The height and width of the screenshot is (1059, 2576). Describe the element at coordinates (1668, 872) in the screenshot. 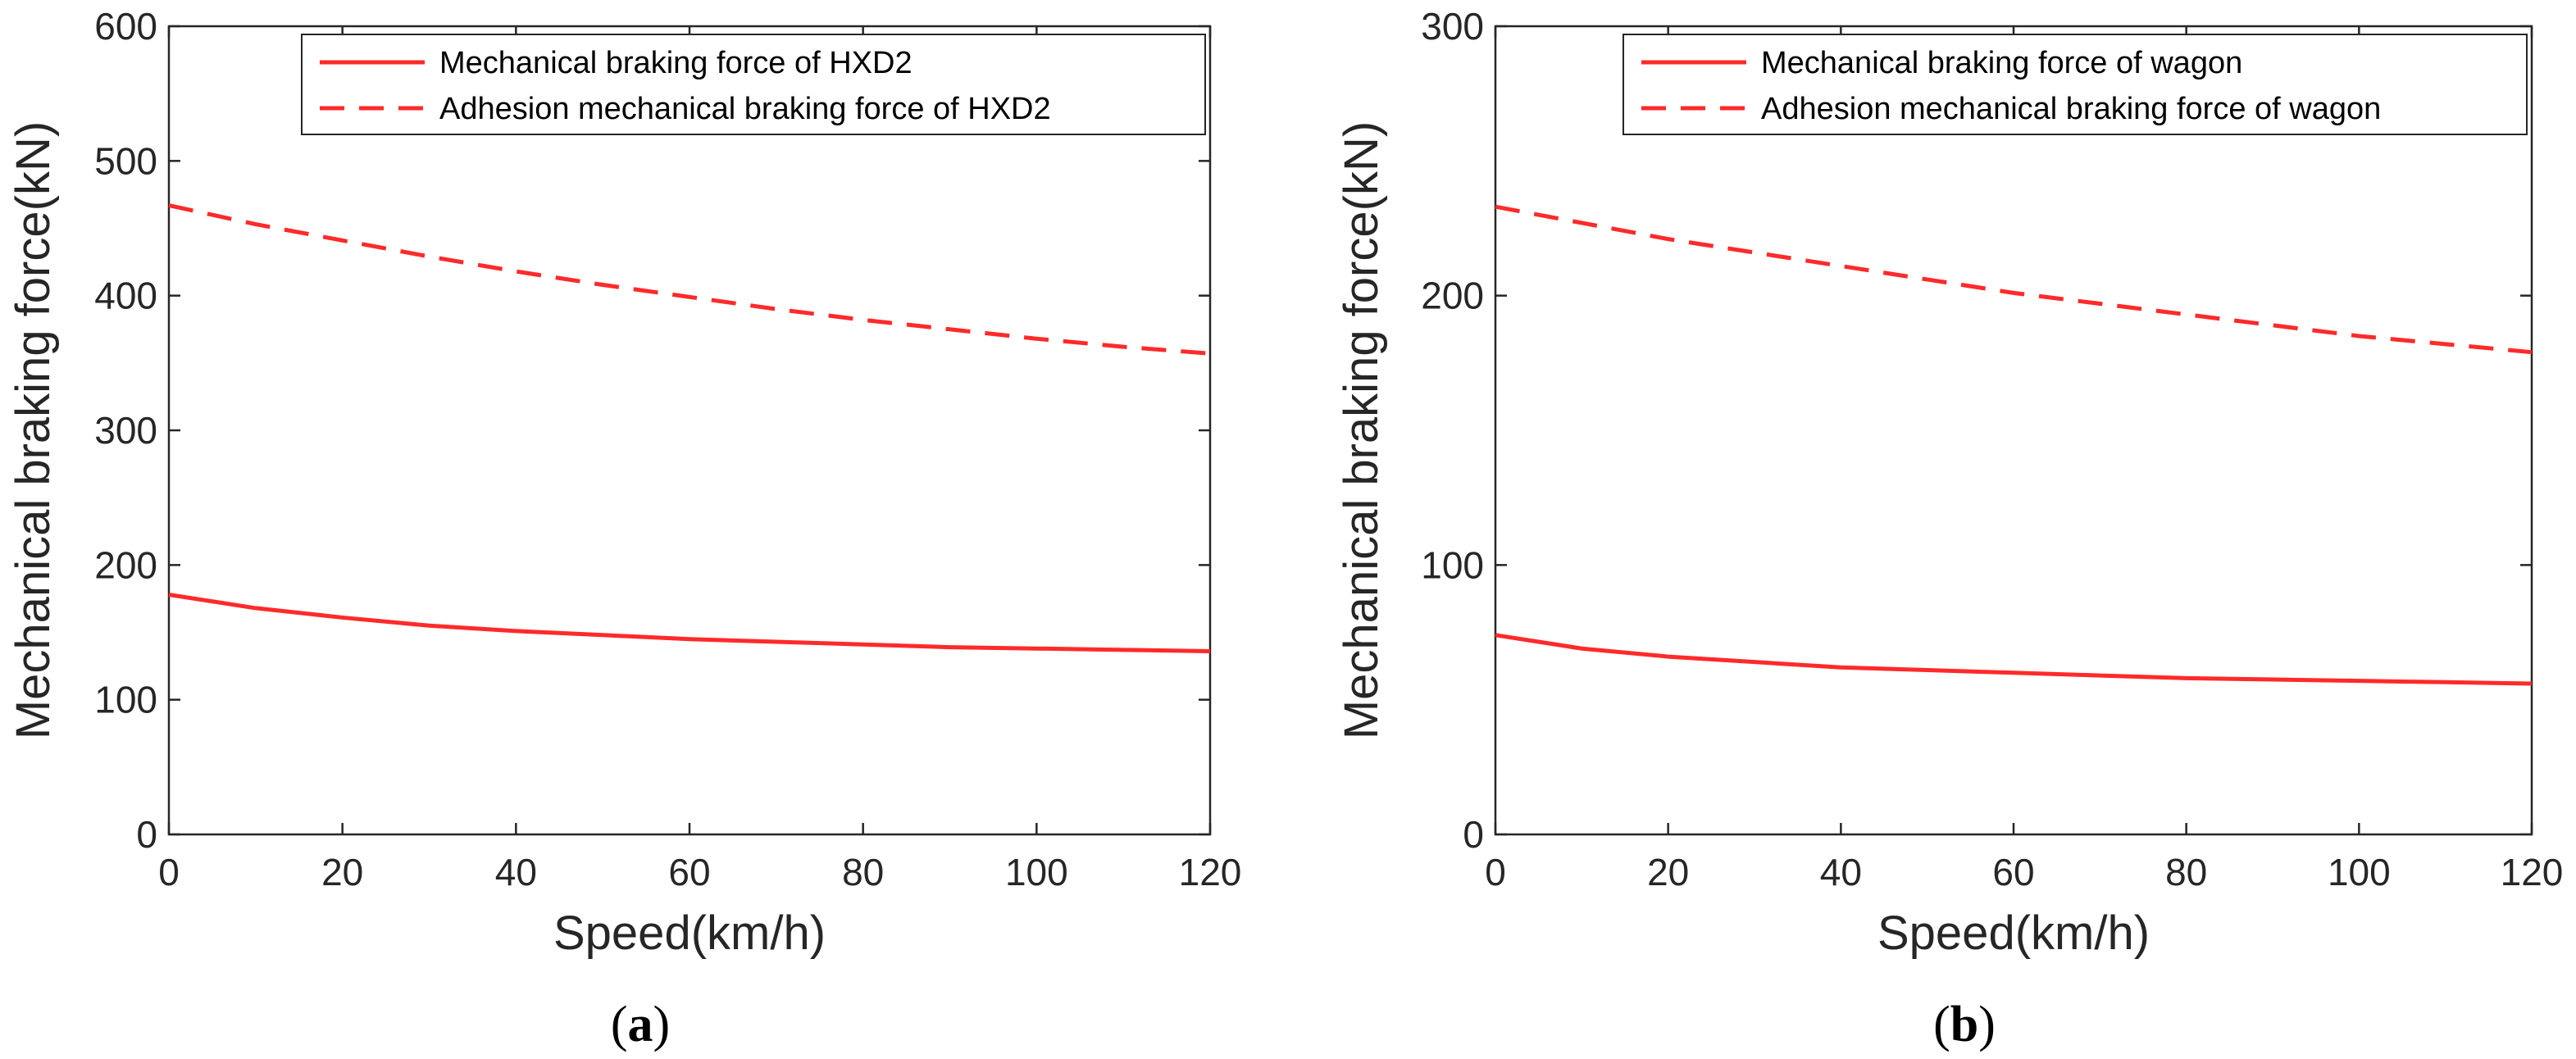

I see `panel-b-x-tick-label: 20` at that location.